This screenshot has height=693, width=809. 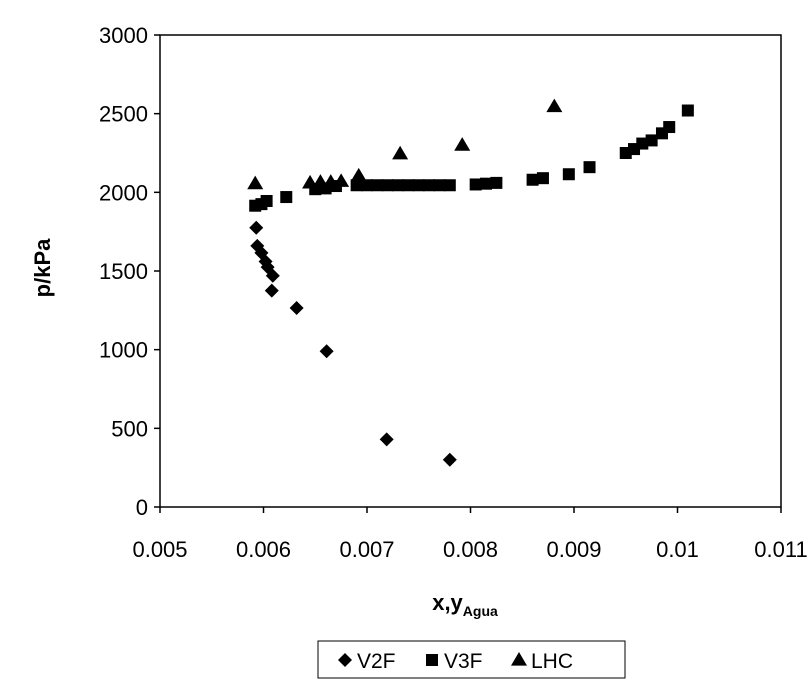 What do you see at coordinates (123, 271) in the screenshot?
I see `y-tick-label: 1500` at bounding box center [123, 271].